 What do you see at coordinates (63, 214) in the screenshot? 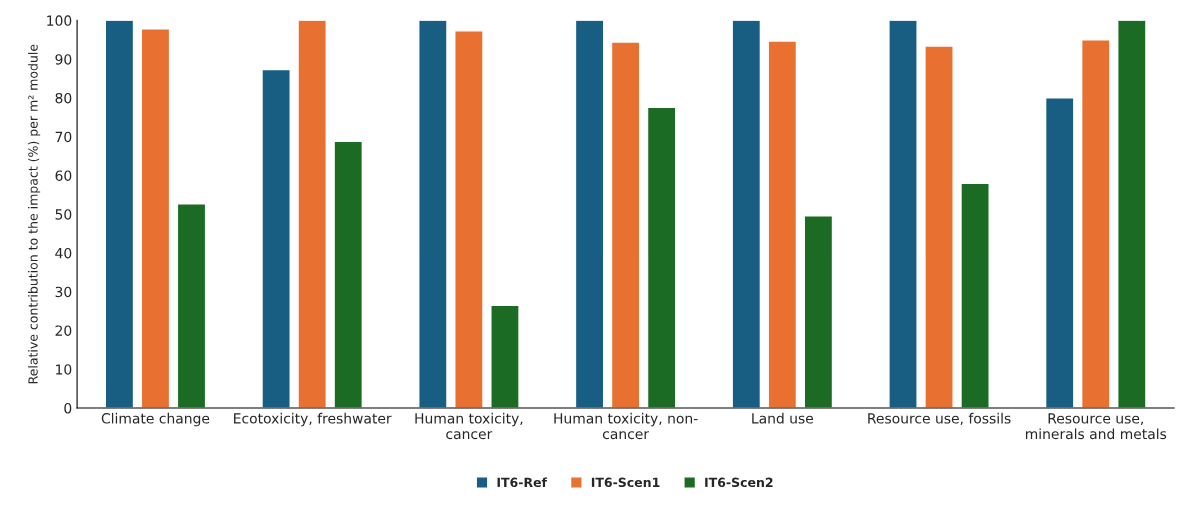
I see `y-tick-label: 50` at bounding box center [63, 214].